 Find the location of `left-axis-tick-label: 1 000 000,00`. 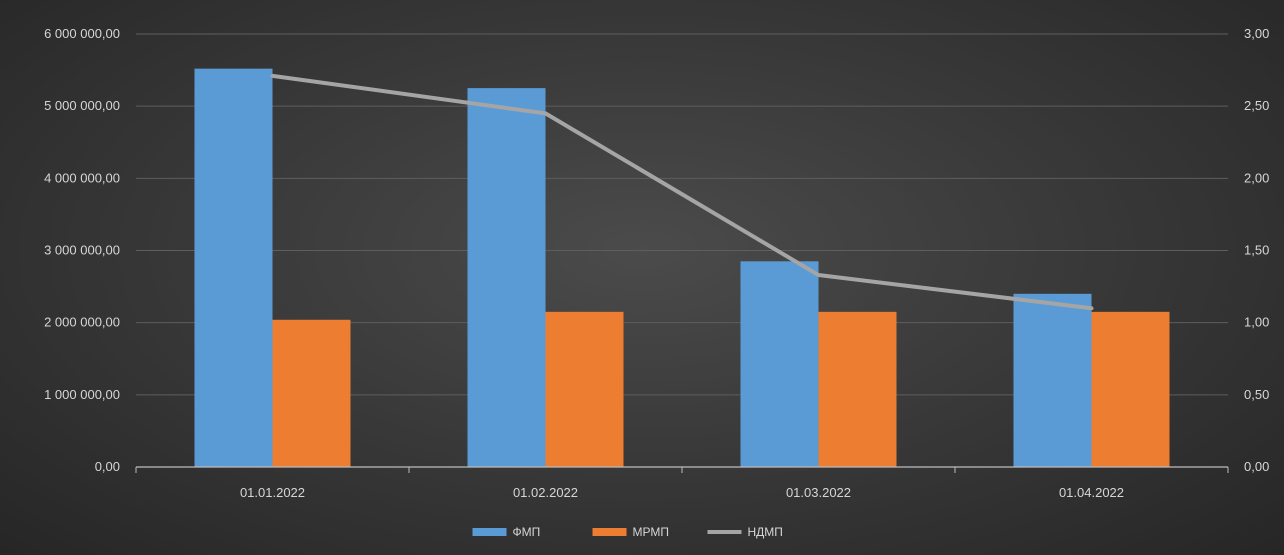

left-axis-tick-label: 1 000 000,00 is located at coordinates (82, 394).